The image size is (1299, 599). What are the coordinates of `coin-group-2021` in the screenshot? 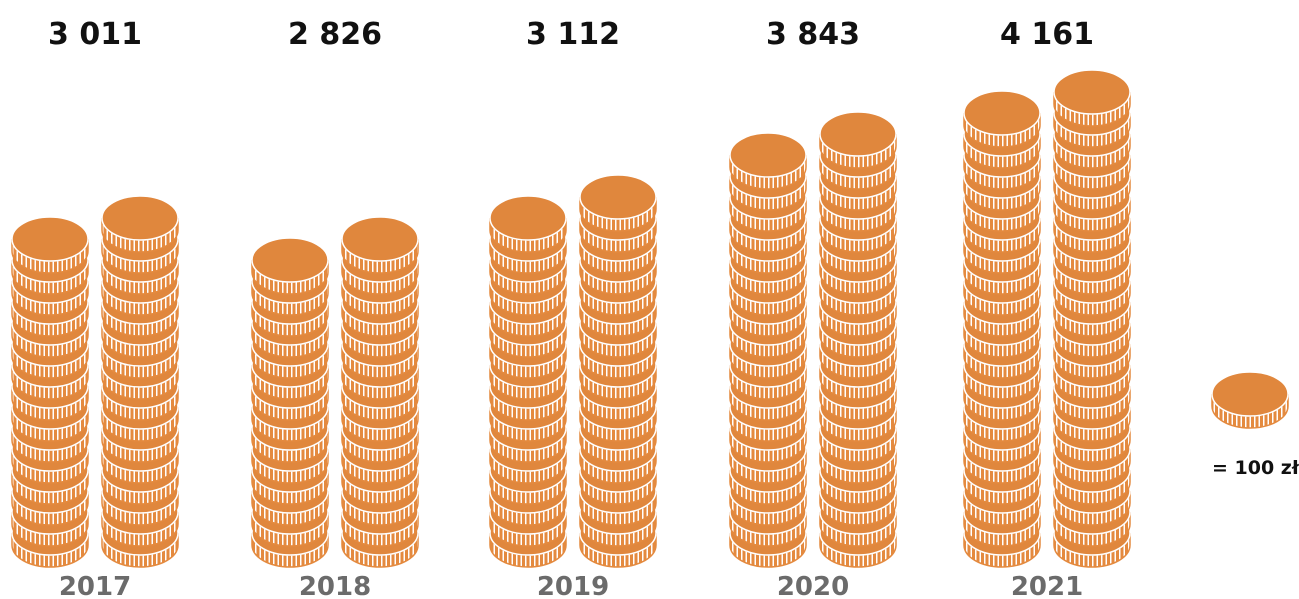 It's located at (1047, 318).